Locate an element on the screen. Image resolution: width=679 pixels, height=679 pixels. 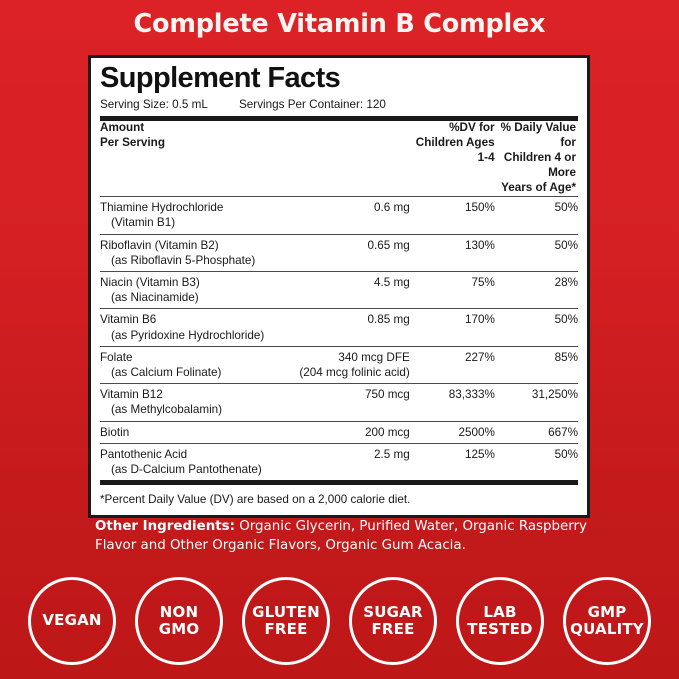
badge-non-gmo: NON GMO is located at coordinates (179, 621).